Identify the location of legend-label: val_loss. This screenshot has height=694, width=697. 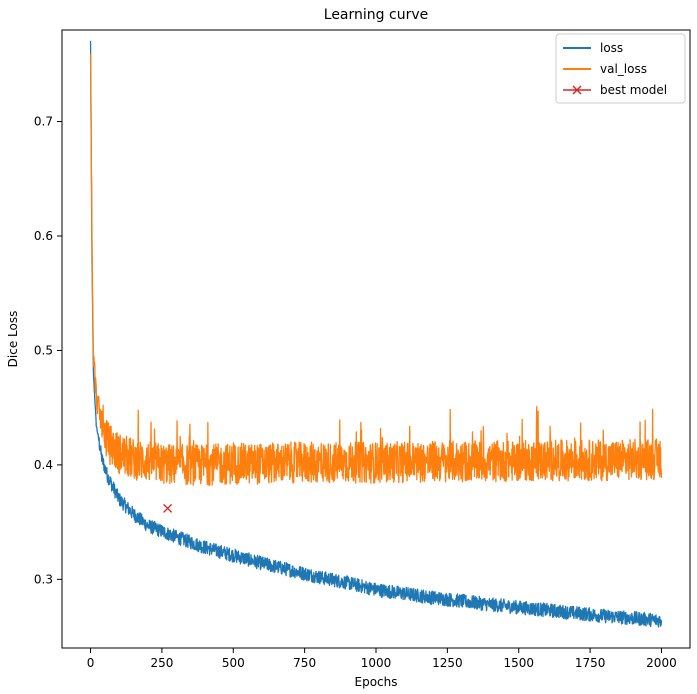
(623, 69).